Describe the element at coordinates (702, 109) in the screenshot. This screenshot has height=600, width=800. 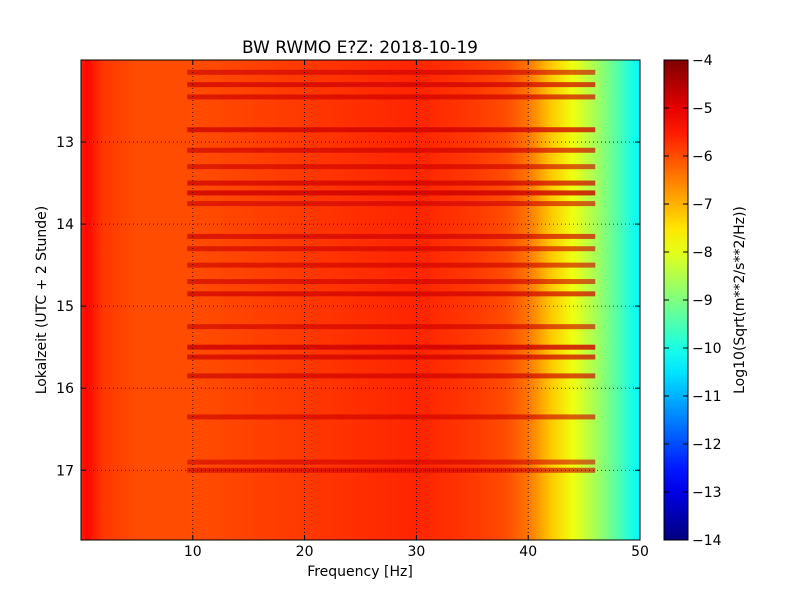
I see `colorbar-tick-label: −5` at that location.